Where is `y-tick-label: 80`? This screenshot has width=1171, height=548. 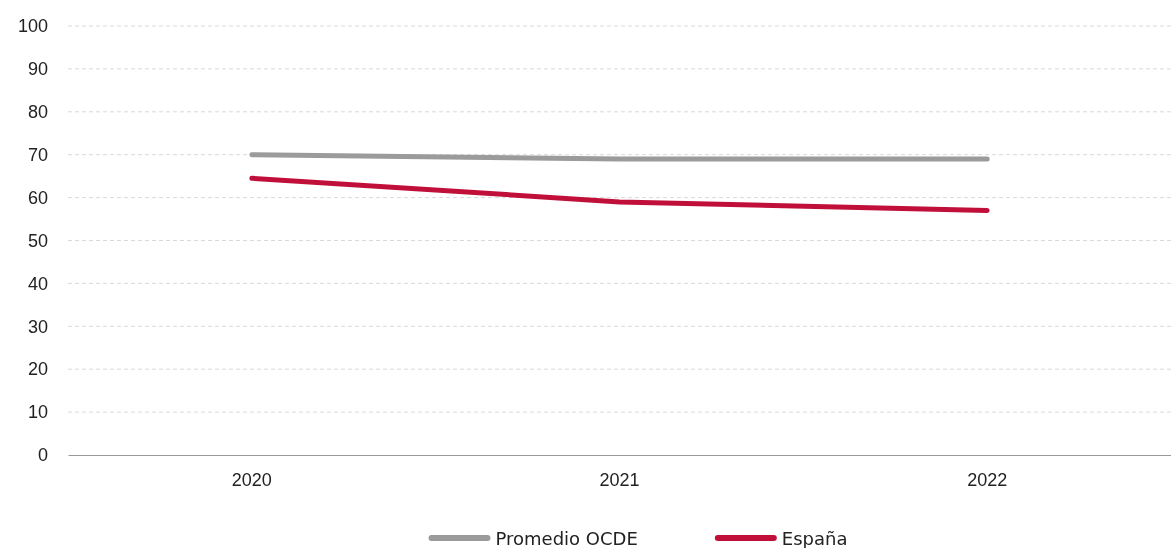 y-tick-label: 80 is located at coordinates (37, 112).